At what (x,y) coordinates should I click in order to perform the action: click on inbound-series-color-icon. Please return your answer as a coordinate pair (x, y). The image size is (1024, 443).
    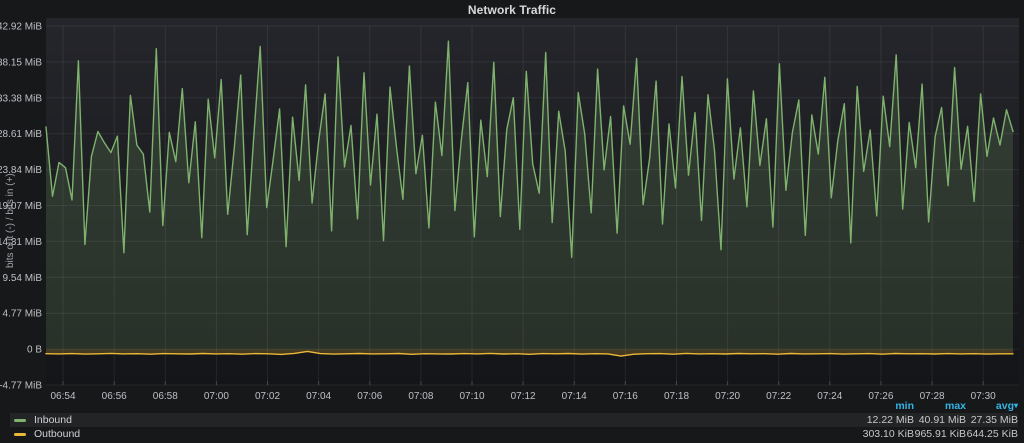
    Looking at the image, I should click on (20, 420).